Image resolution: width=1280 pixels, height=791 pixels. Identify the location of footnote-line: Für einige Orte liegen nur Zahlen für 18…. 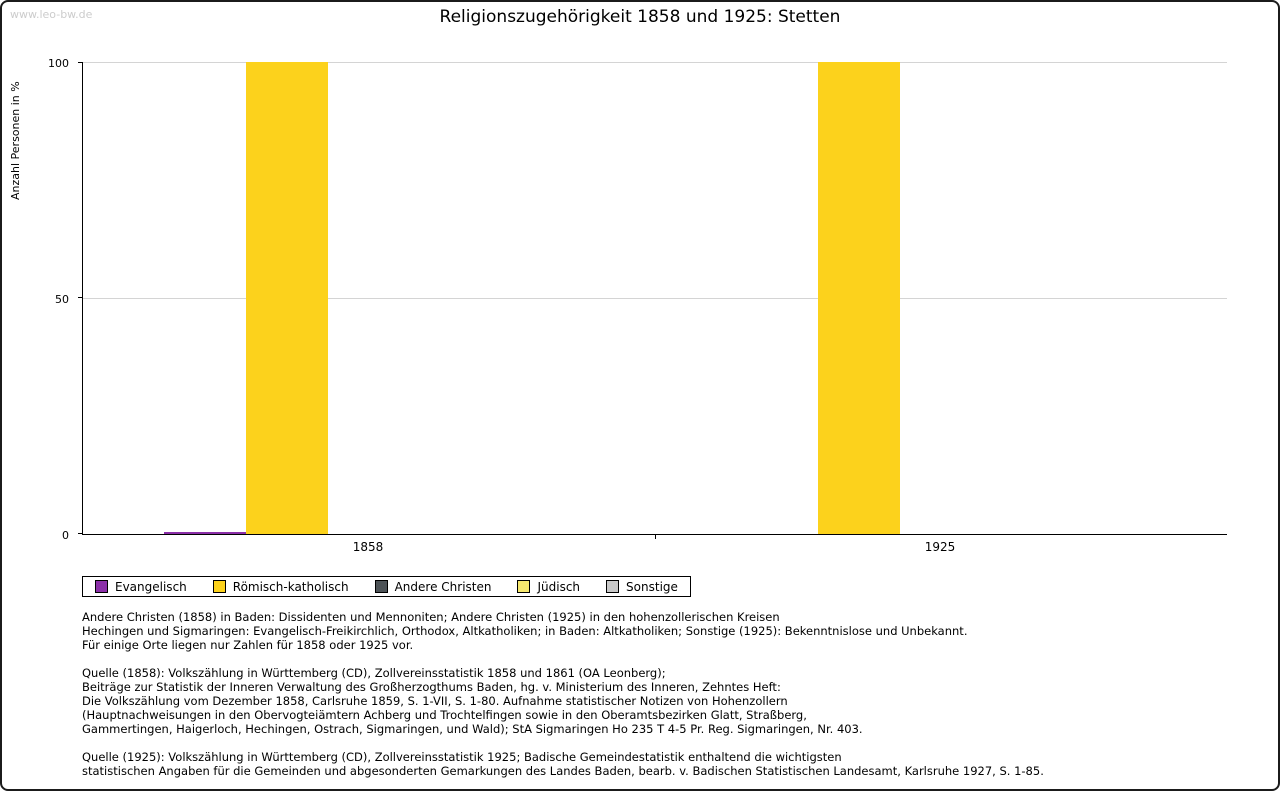
(248, 645).